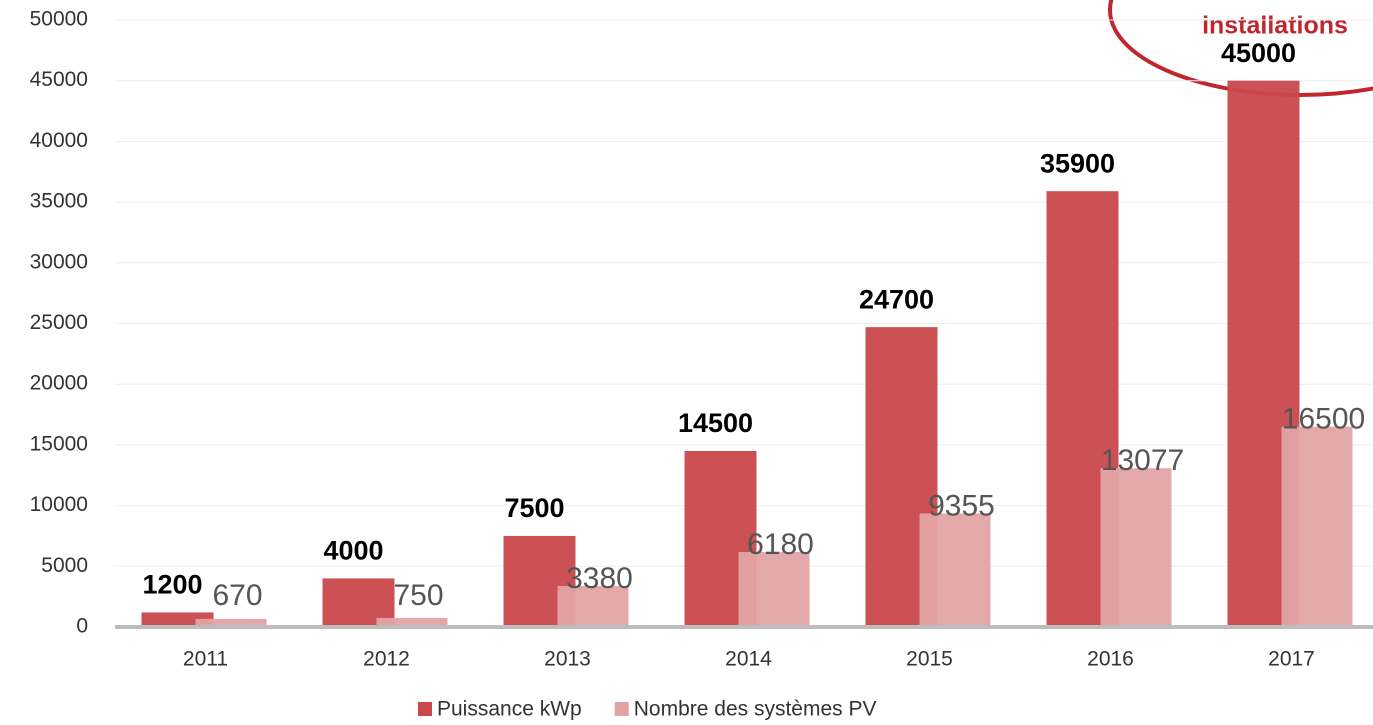  What do you see at coordinates (59, 19) in the screenshot?
I see `y-tick-label: 50000` at bounding box center [59, 19].